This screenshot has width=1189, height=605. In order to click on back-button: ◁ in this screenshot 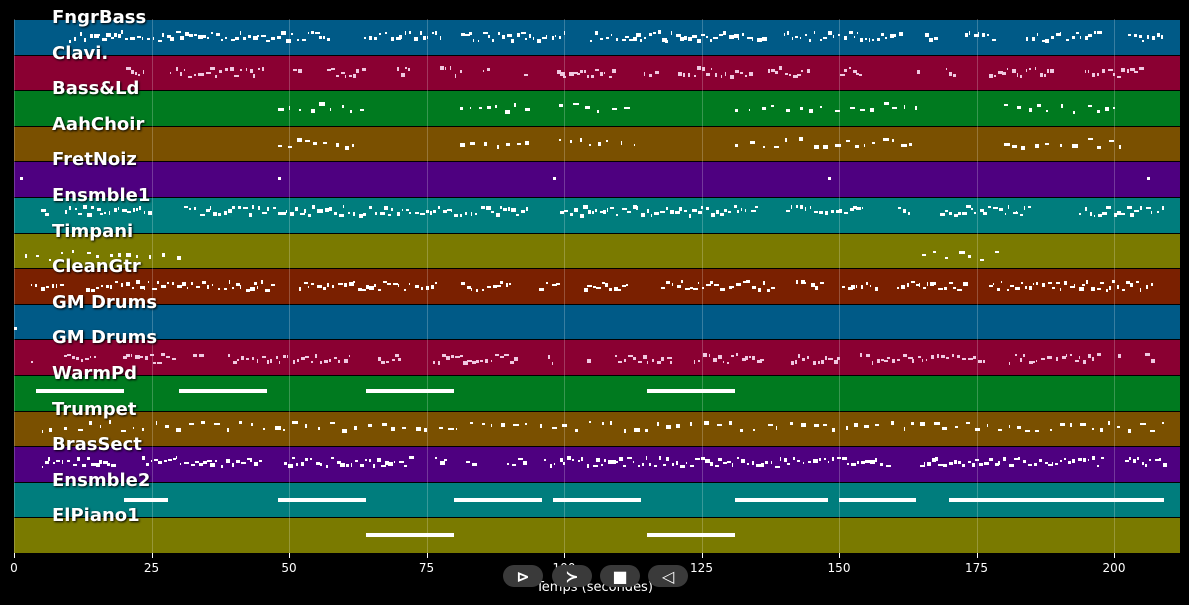, I will do `click(668, 576)`.